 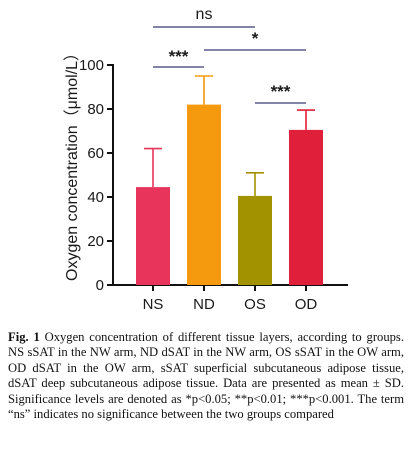 What do you see at coordinates (255, 240) in the screenshot?
I see `bar-os` at bounding box center [255, 240].